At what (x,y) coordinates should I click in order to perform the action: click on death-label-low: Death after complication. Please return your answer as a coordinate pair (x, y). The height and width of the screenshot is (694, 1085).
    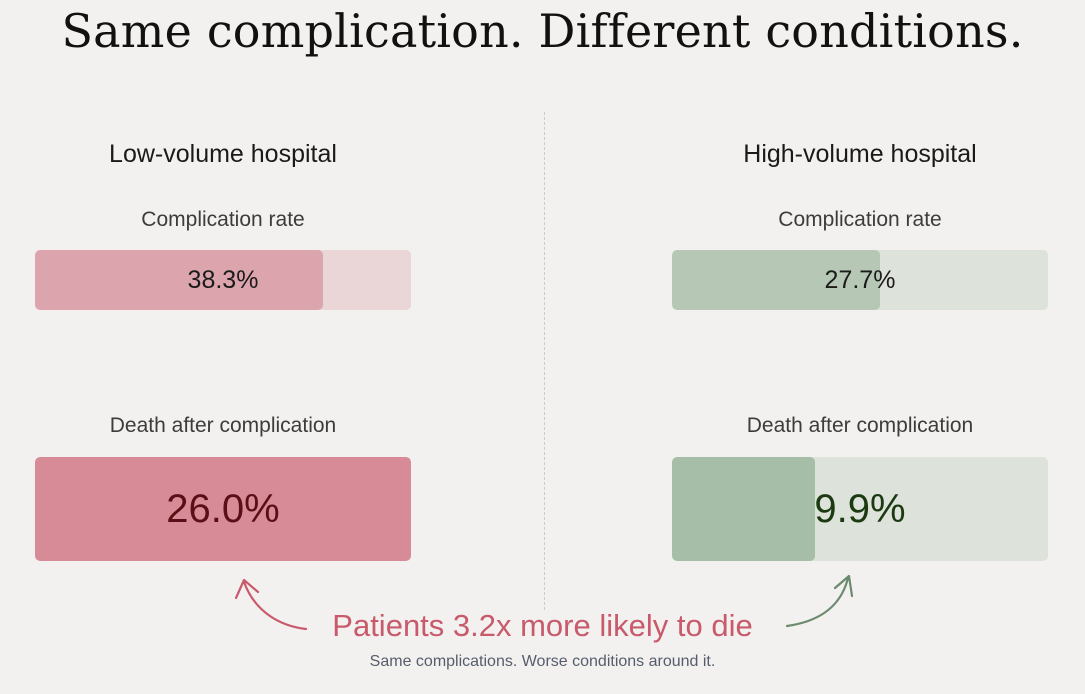
    Looking at the image, I should click on (223, 425).